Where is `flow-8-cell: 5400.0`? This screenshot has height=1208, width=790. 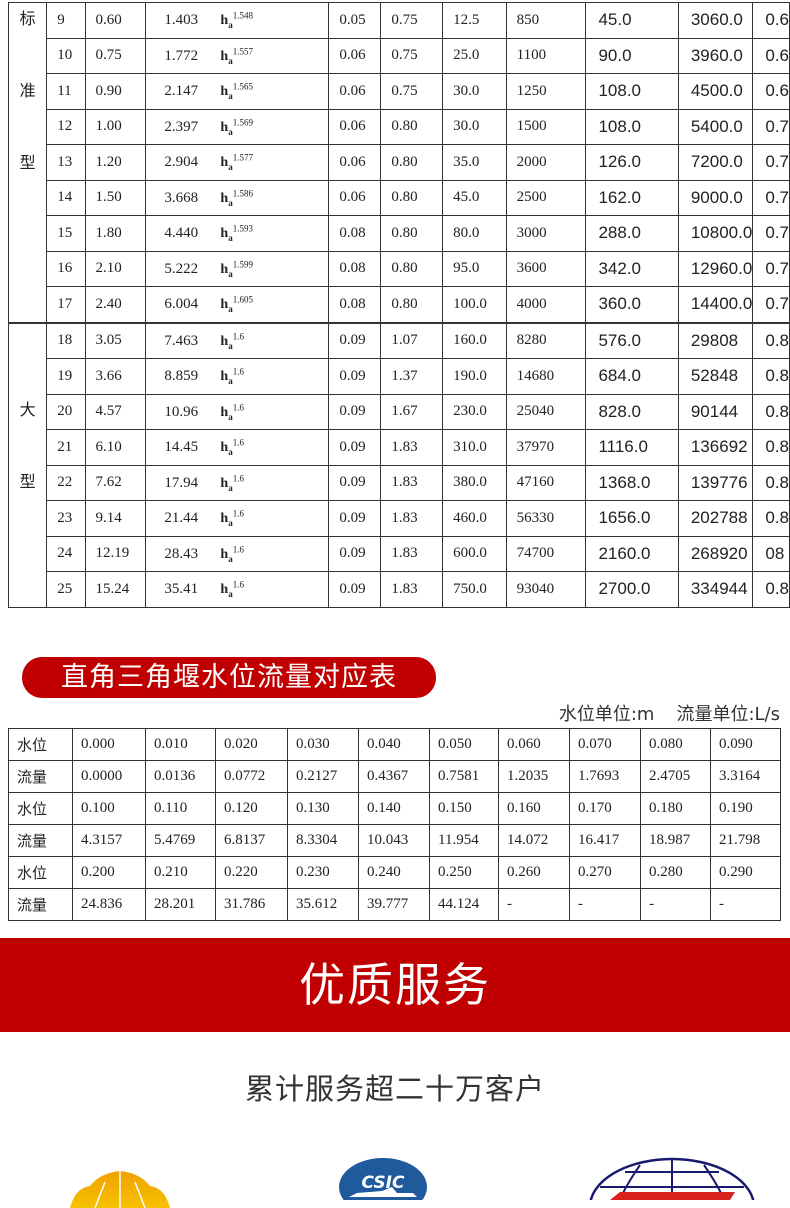 flow-8-cell: 5400.0 is located at coordinates (715, 126).